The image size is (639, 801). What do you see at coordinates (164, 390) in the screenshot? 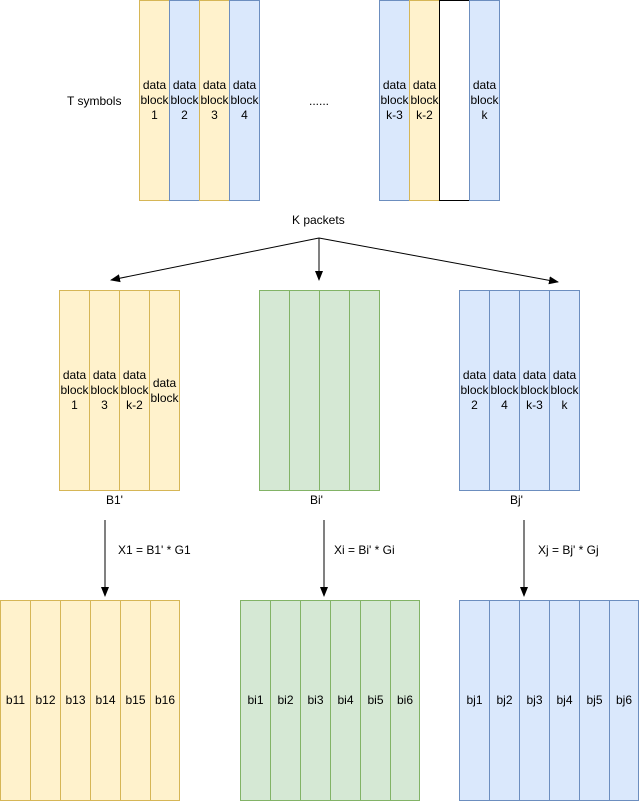
I see `b1-block: data block` at bounding box center [164, 390].